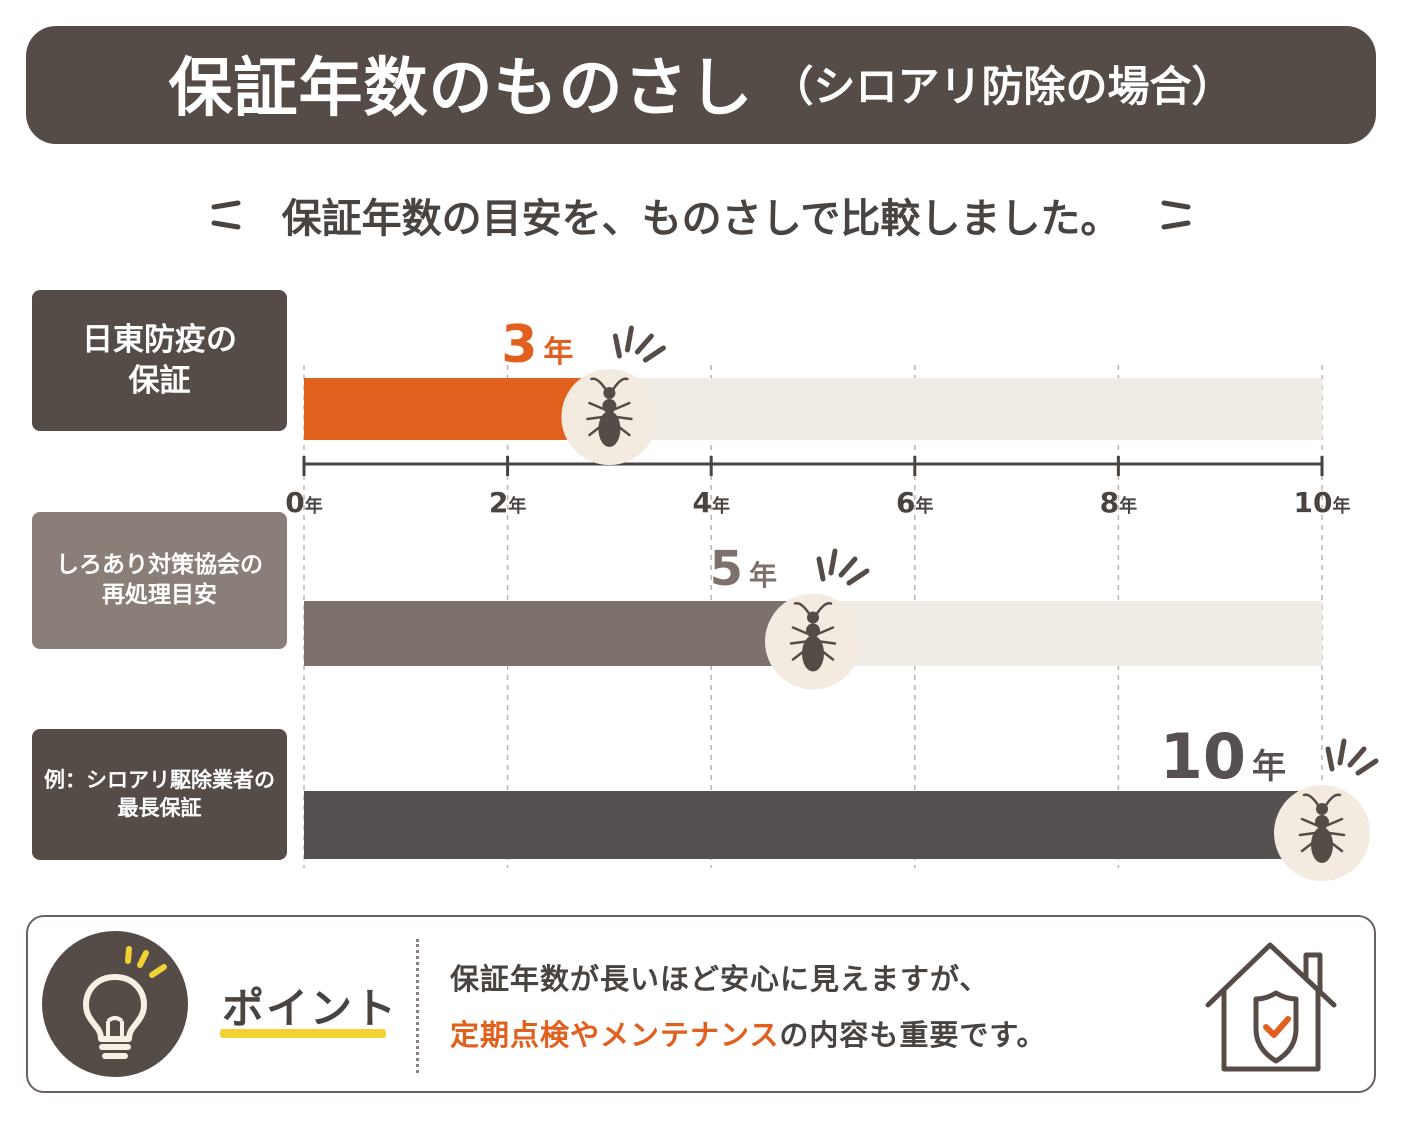 The width and height of the screenshot is (1402, 1122). What do you see at coordinates (310, 1008) in the screenshot?
I see `point-label: ポイント` at bounding box center [310, 1008].